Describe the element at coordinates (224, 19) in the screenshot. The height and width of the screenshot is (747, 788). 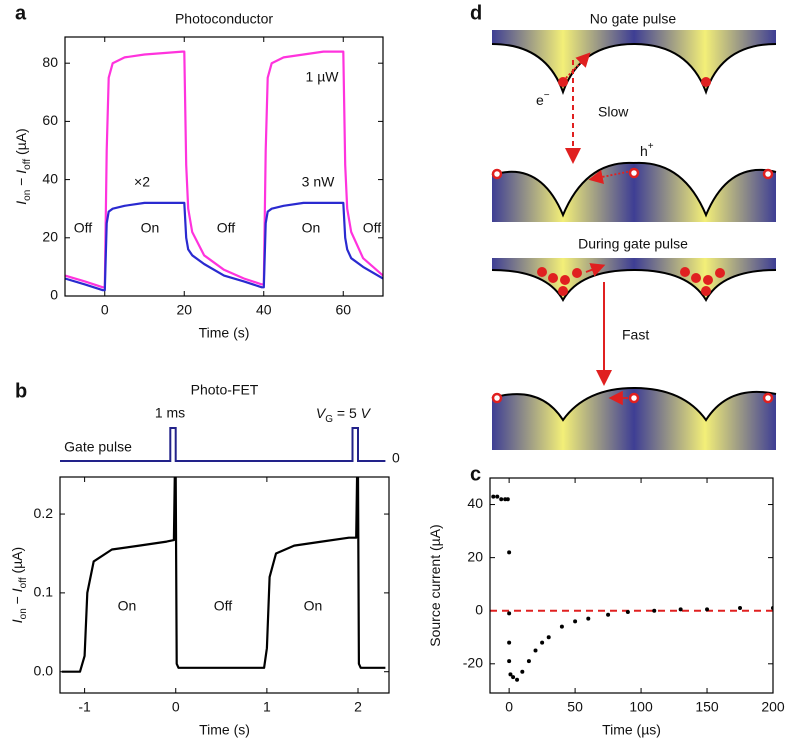
I see `chart-title: Photoconductor` at that location.